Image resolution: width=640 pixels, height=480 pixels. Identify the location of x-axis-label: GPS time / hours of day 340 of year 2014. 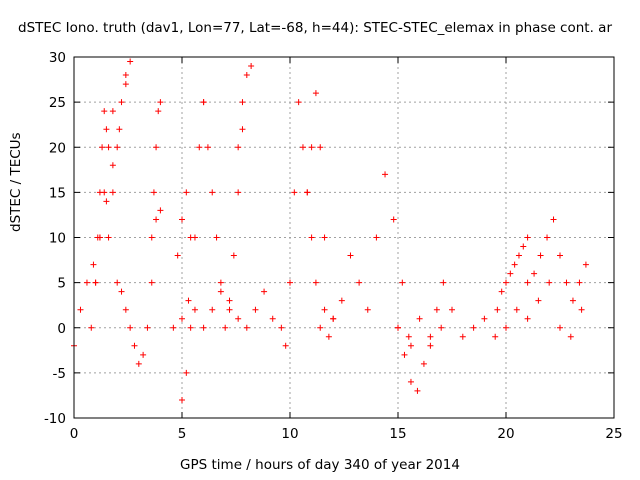
(320, 465).